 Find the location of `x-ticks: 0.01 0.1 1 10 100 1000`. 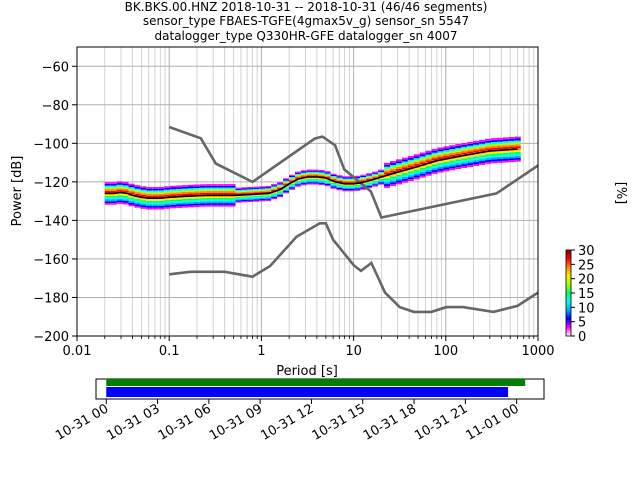

x-ticks: 0.01 0.1 1 10 100 1000 is located at coordinates (309, 347).